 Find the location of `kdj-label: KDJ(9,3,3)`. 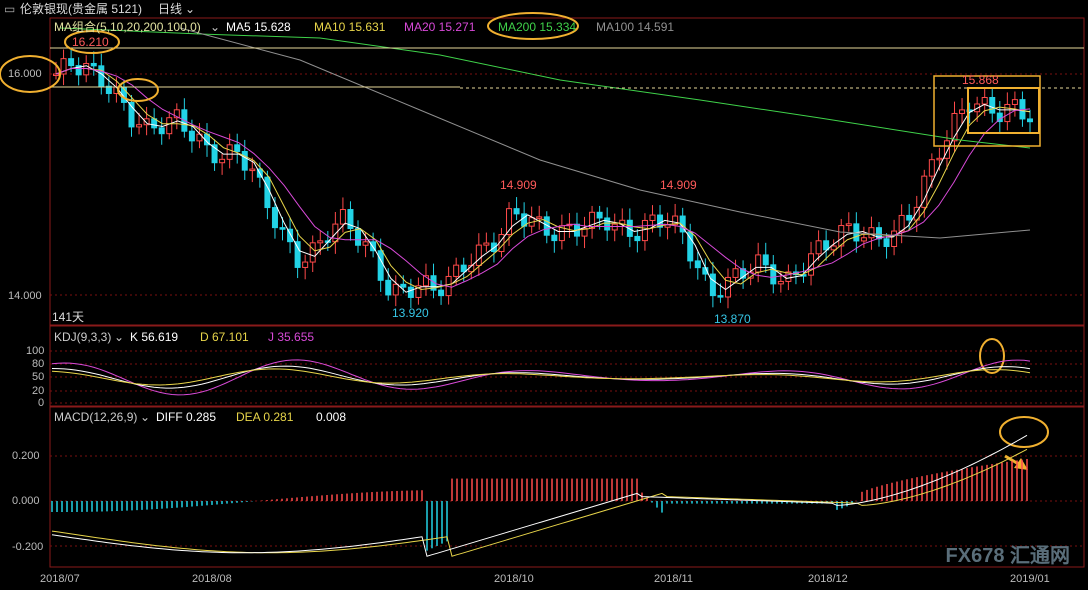

kdj-label: KDJ(9,3,3) is located at coordinates (83, 337).